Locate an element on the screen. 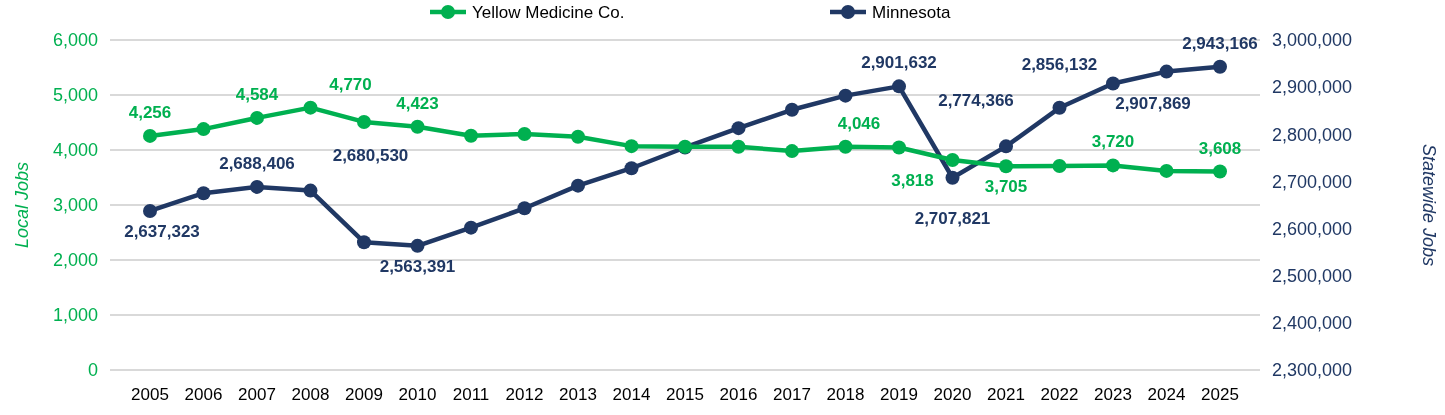 This screenshot has height=415, width=1445. x-tick-label: 2008 is located at coordinates (310, 394).